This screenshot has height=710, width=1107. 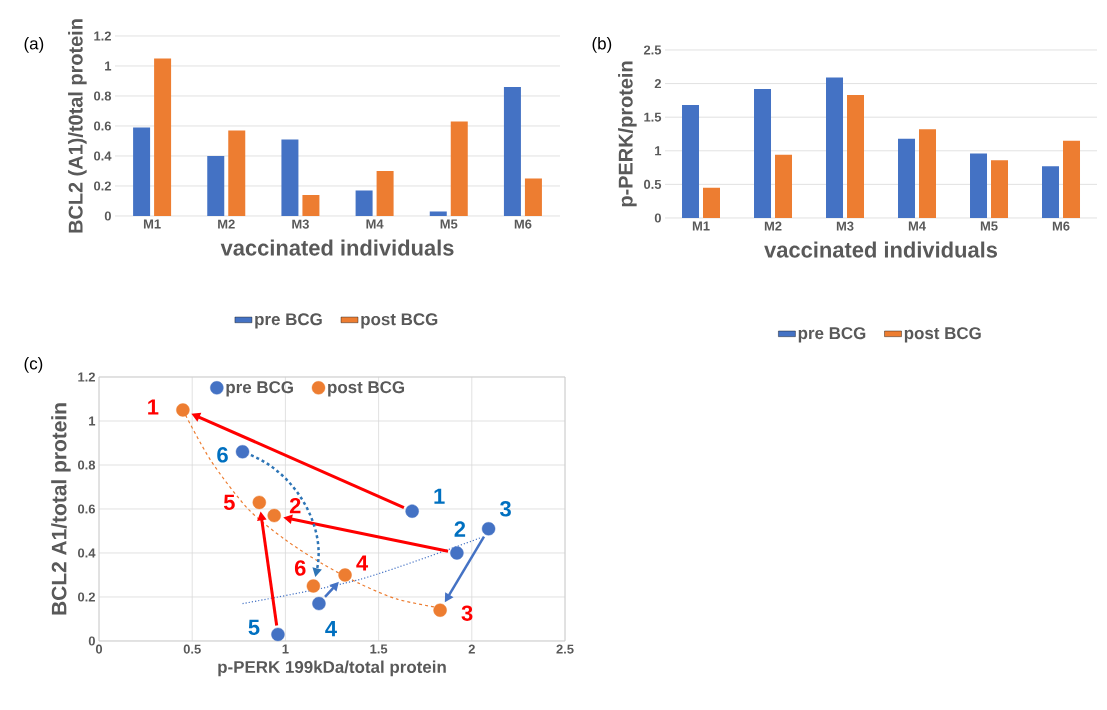 What do you see at coordinates (332, 668) in the screenshot?
I see `x-axis-title: p-PERK 199kDa/total protein` at bounding box center [332, 668].